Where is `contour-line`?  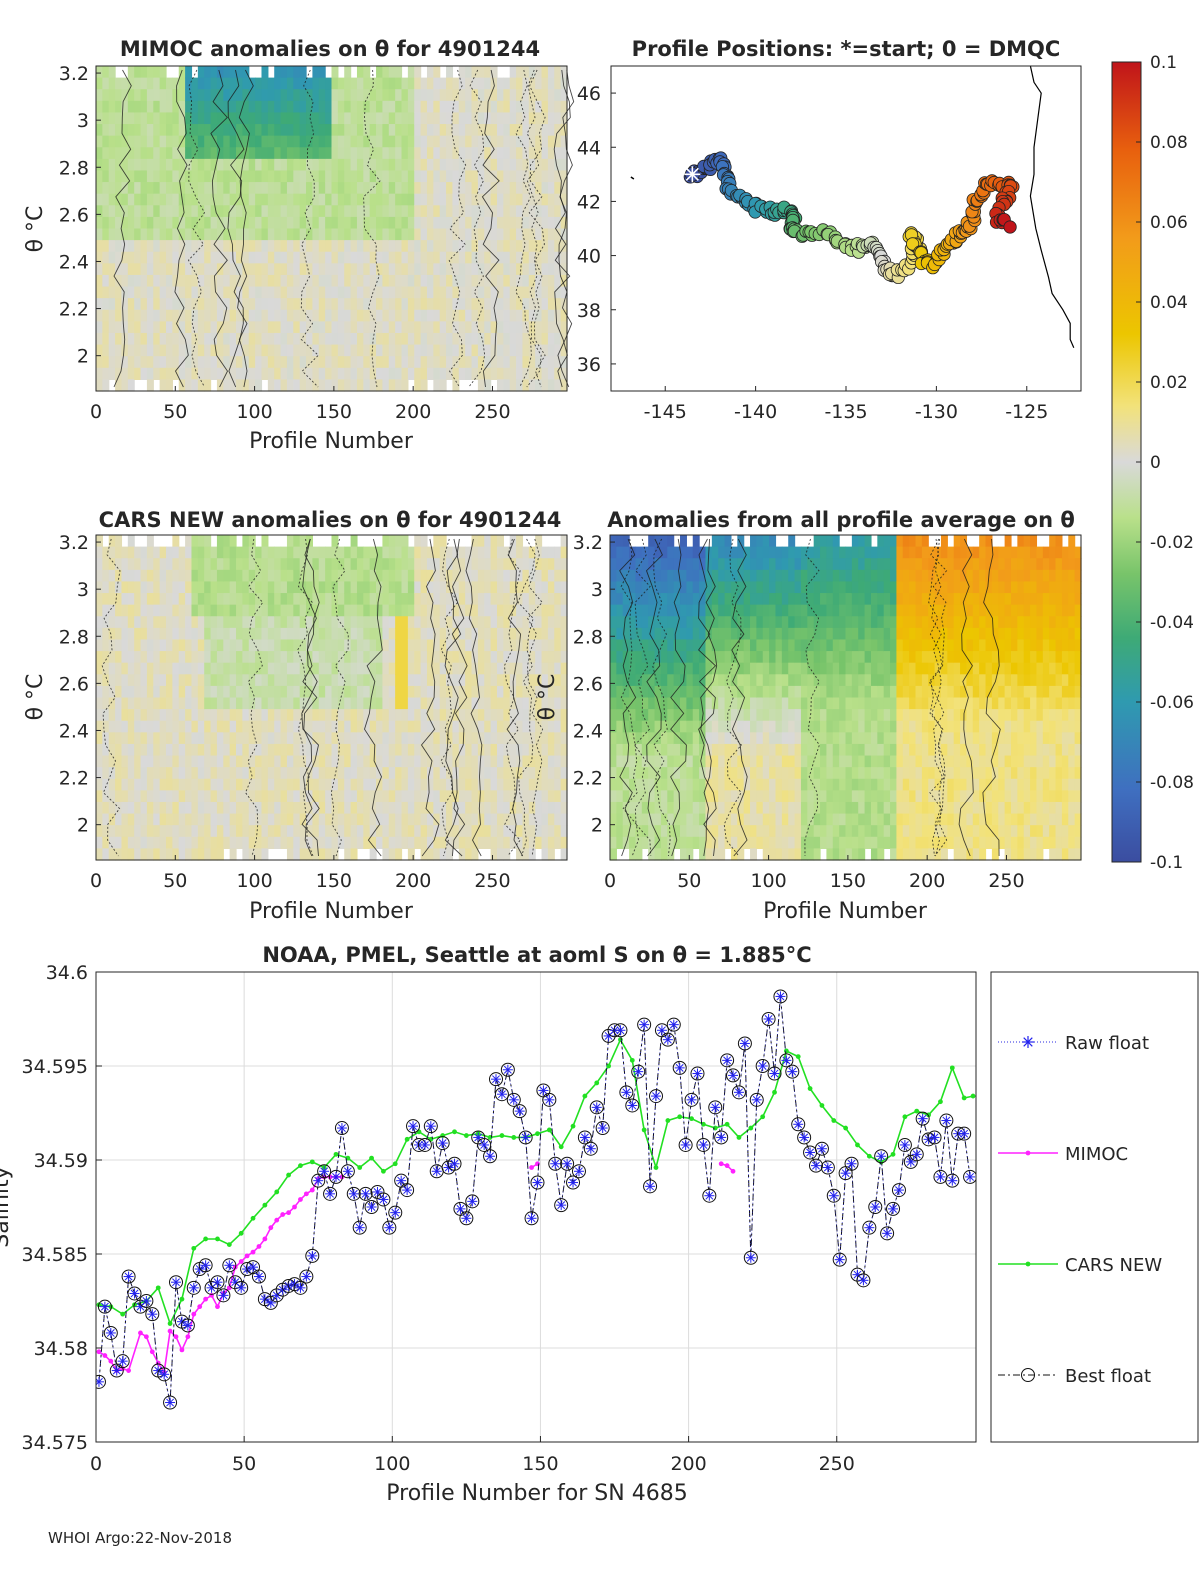 contour-line is located at coordinates (537, 228).